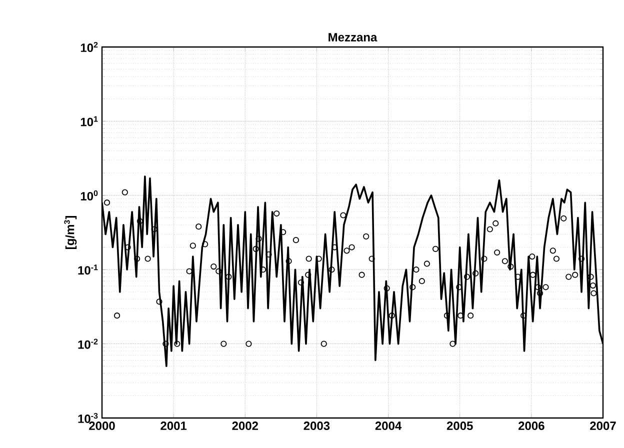  Describe the element at coordinates (89, 47) in the screenshot. I see `y-tick-label: 10$^{2}$` at that location.